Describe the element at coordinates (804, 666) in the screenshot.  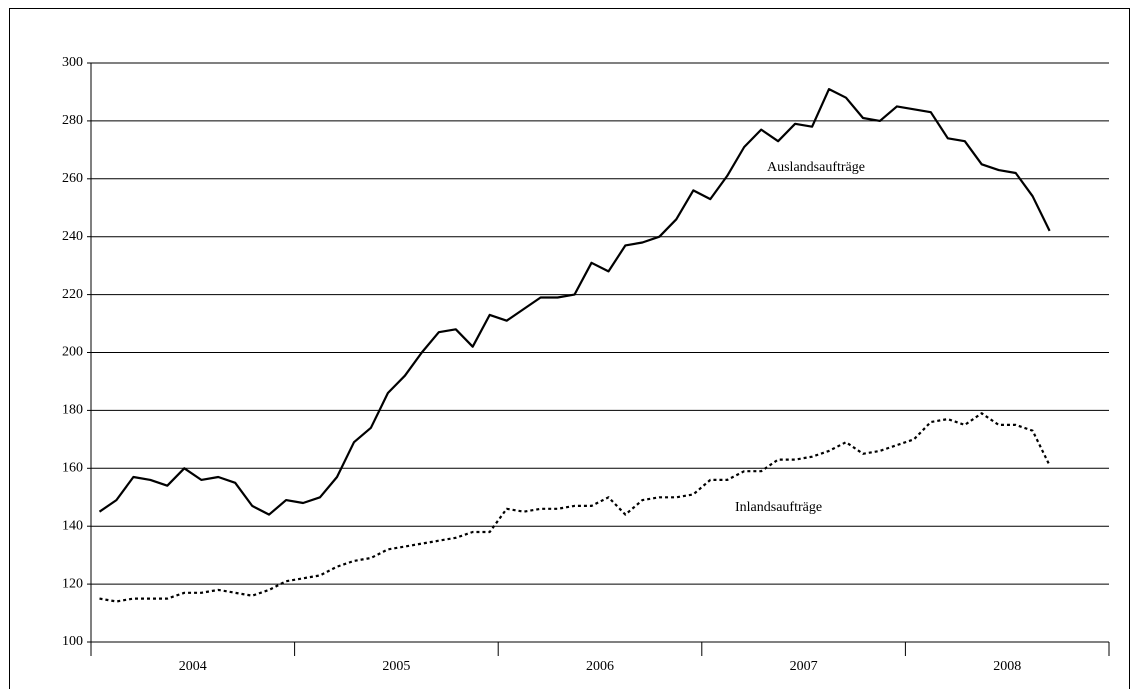
I see `x-group-label: 2007` at that location.